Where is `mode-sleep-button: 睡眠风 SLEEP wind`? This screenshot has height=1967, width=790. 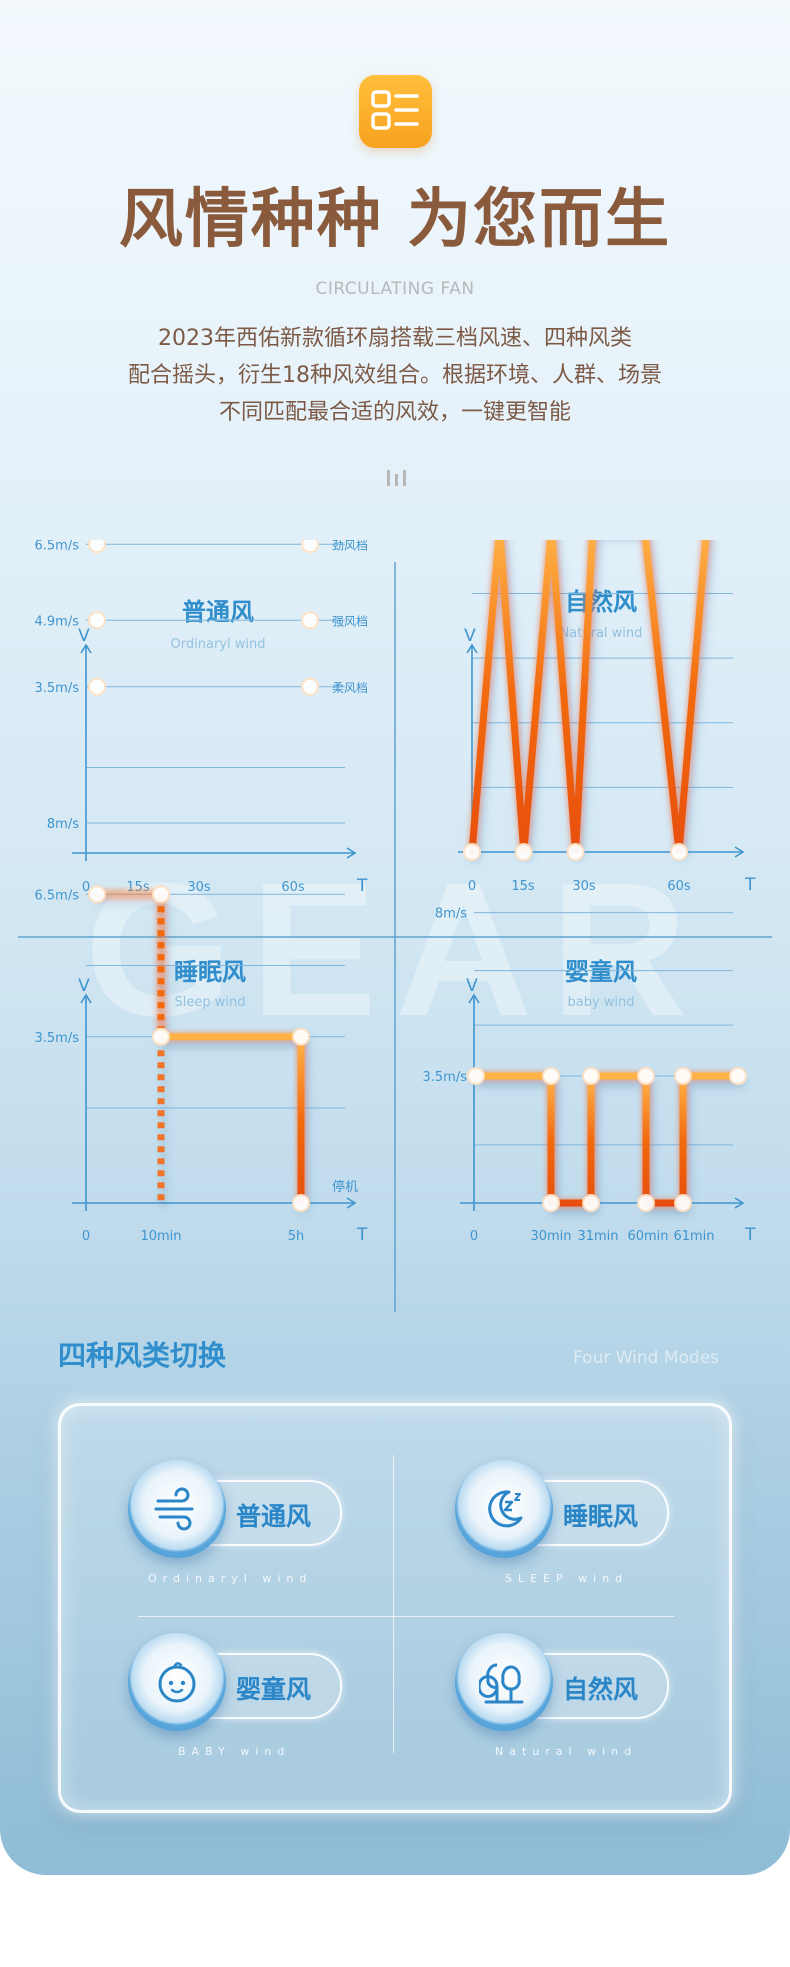
mode-sleep-button: 睡眠风 SLEEP wind is located at coordinates (562, 1522).